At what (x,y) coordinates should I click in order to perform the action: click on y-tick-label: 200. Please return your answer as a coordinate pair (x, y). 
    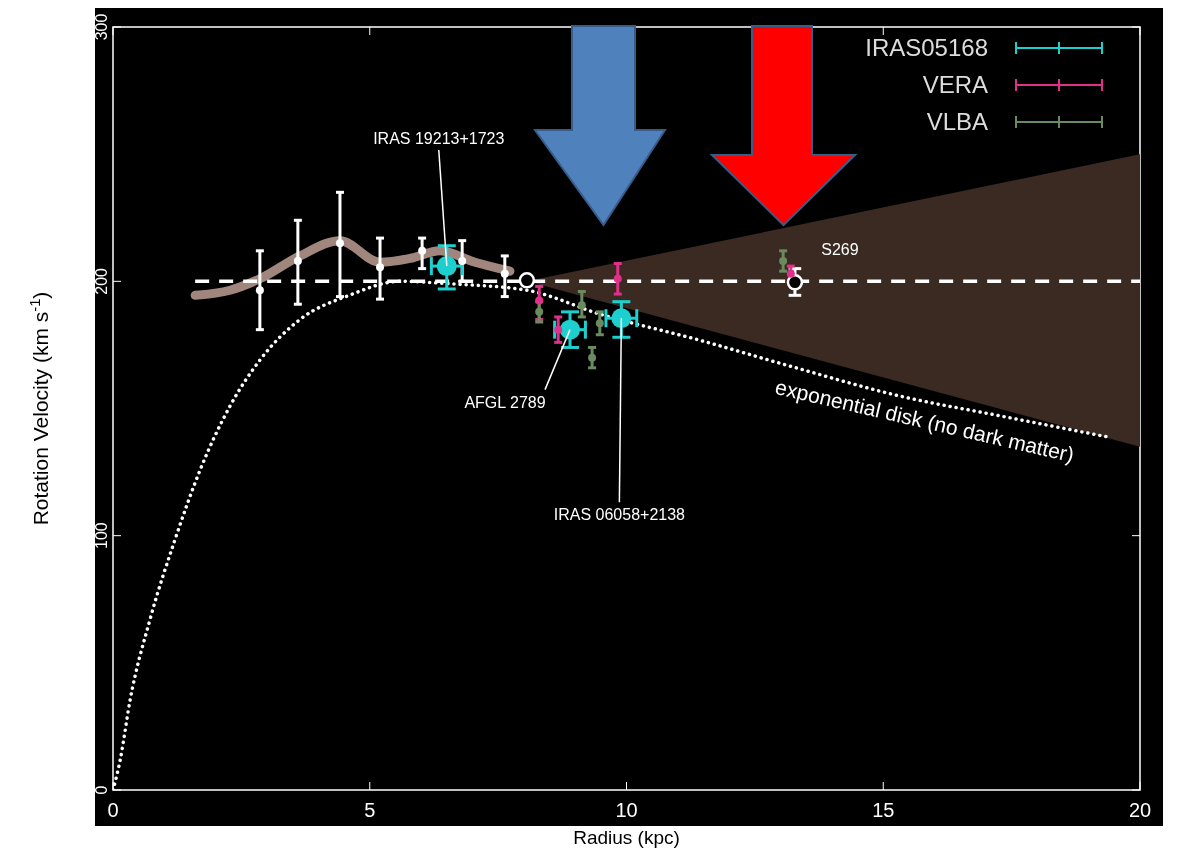
    Looking at the image, I should click on (101, 281).